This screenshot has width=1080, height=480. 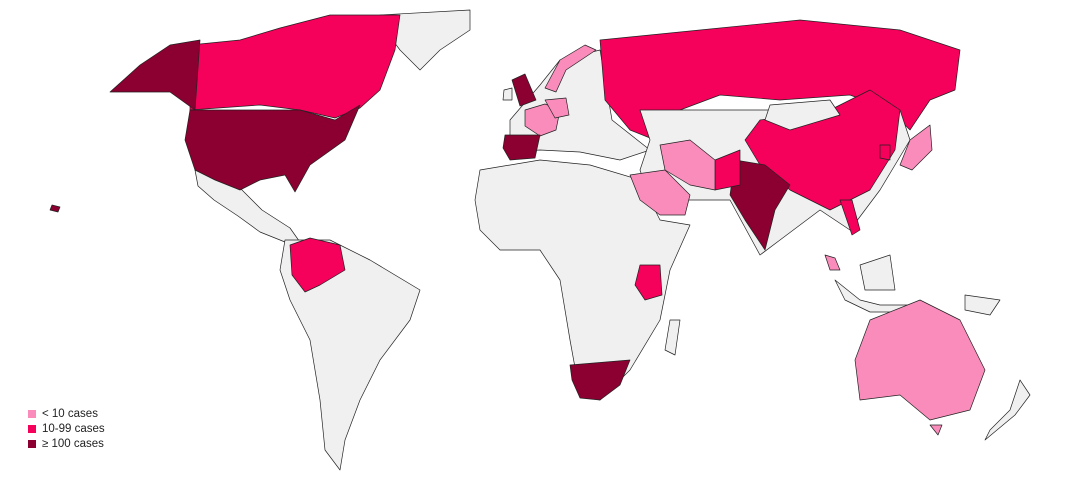 What do you see at coordinates (570, 68) in the screenshot?
I see `region-norway` at bounding box center [570, 68].